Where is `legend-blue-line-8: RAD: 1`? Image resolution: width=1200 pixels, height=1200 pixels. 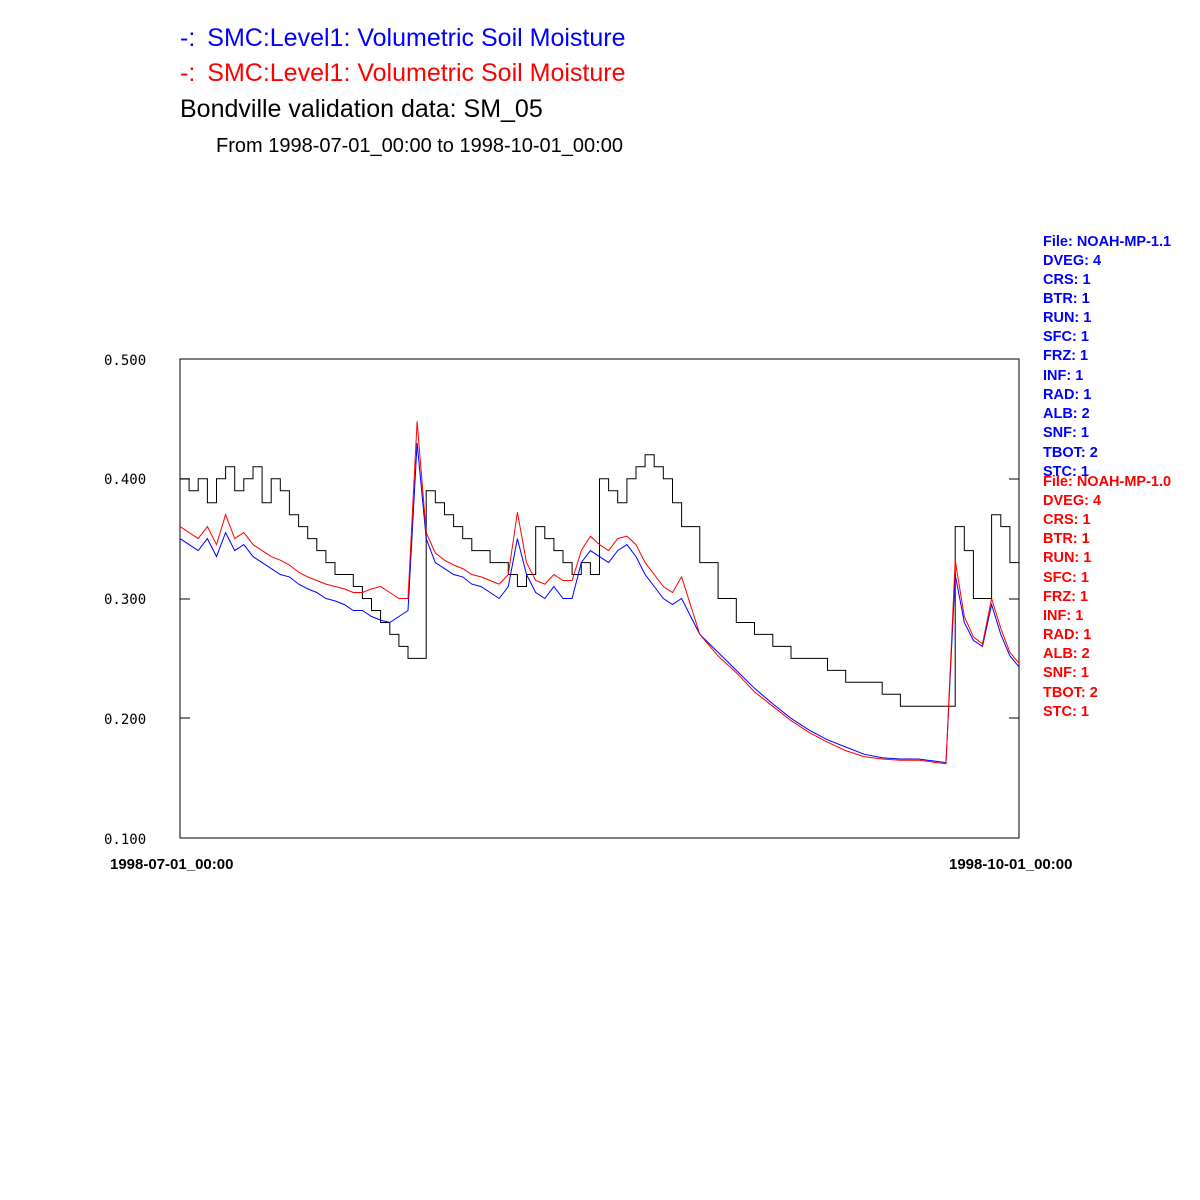
legend-blue-line-8: RAD: 1 is located at coordinates (1067, 395).